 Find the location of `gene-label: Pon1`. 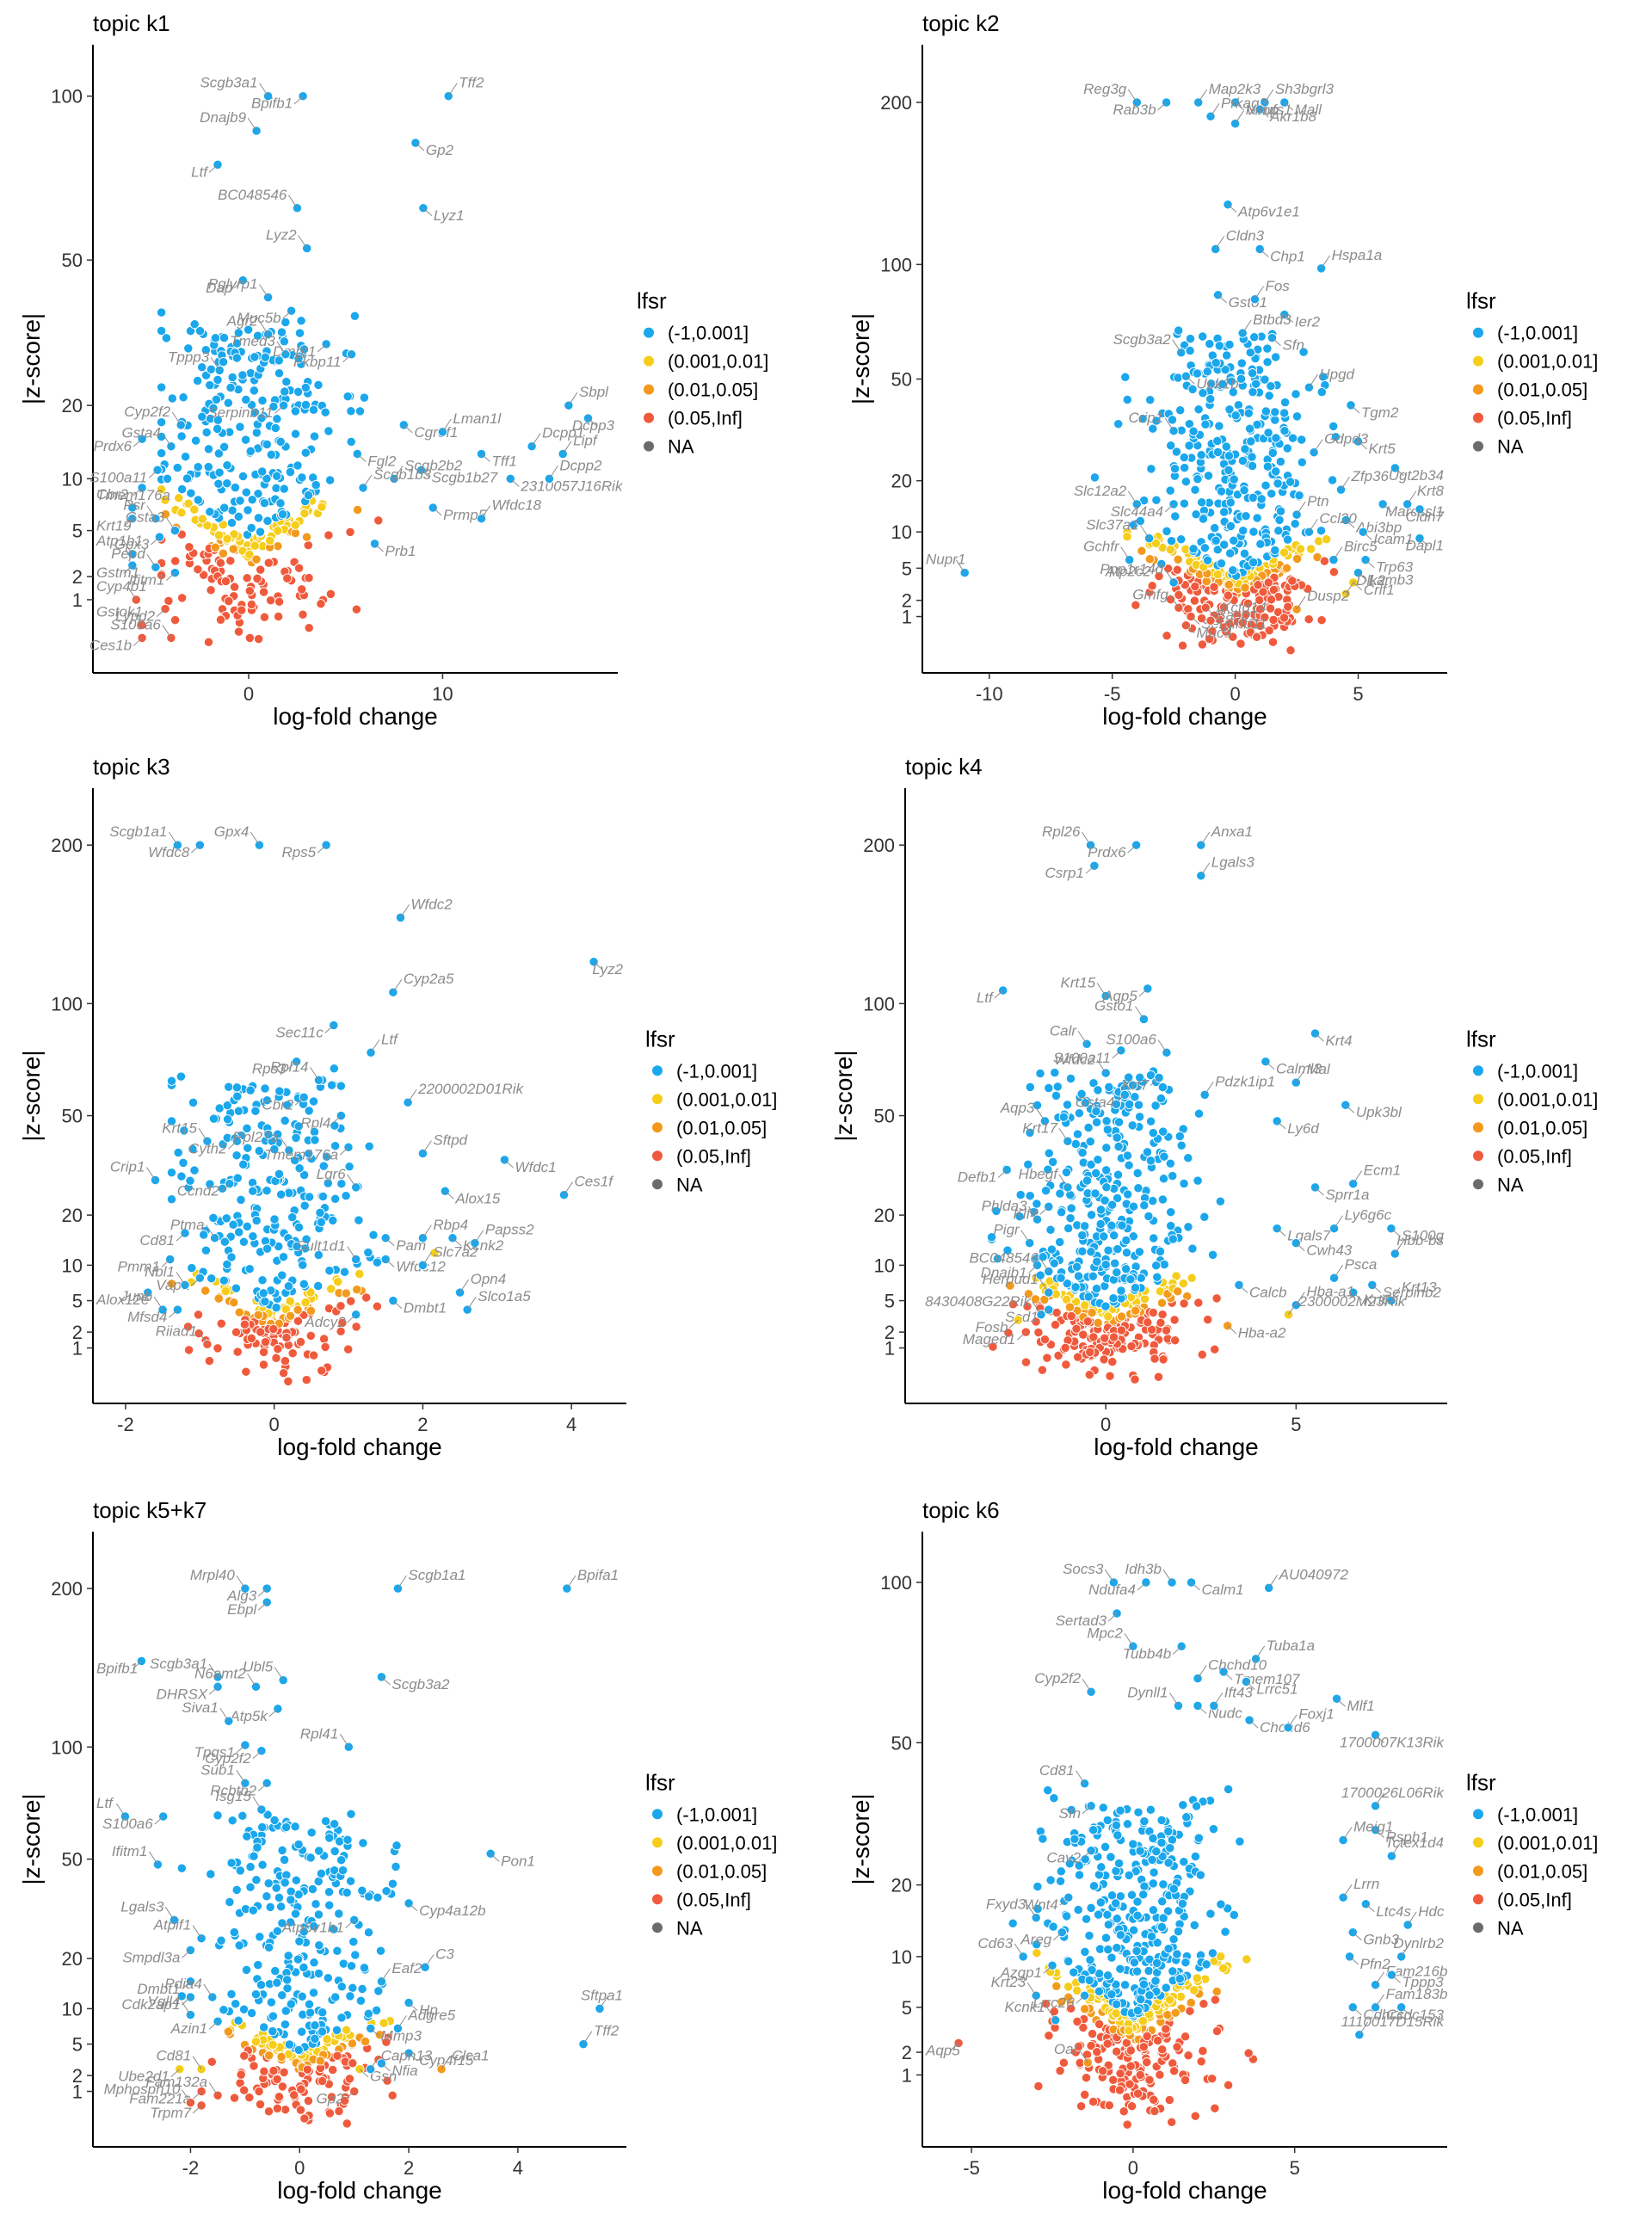

gene-label: Pon1 is located at coordinates (518, 1861).